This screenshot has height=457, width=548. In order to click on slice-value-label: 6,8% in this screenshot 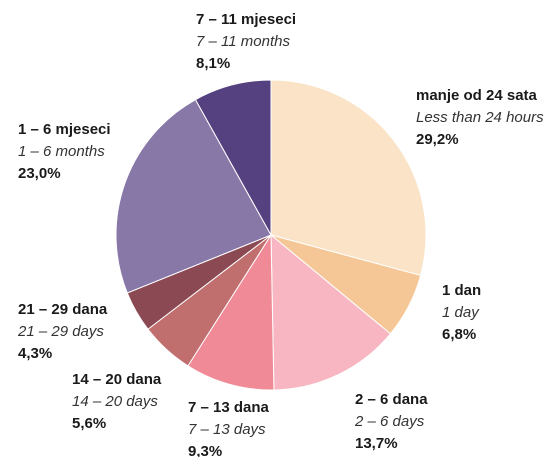, I will do `click(459, 334)`.